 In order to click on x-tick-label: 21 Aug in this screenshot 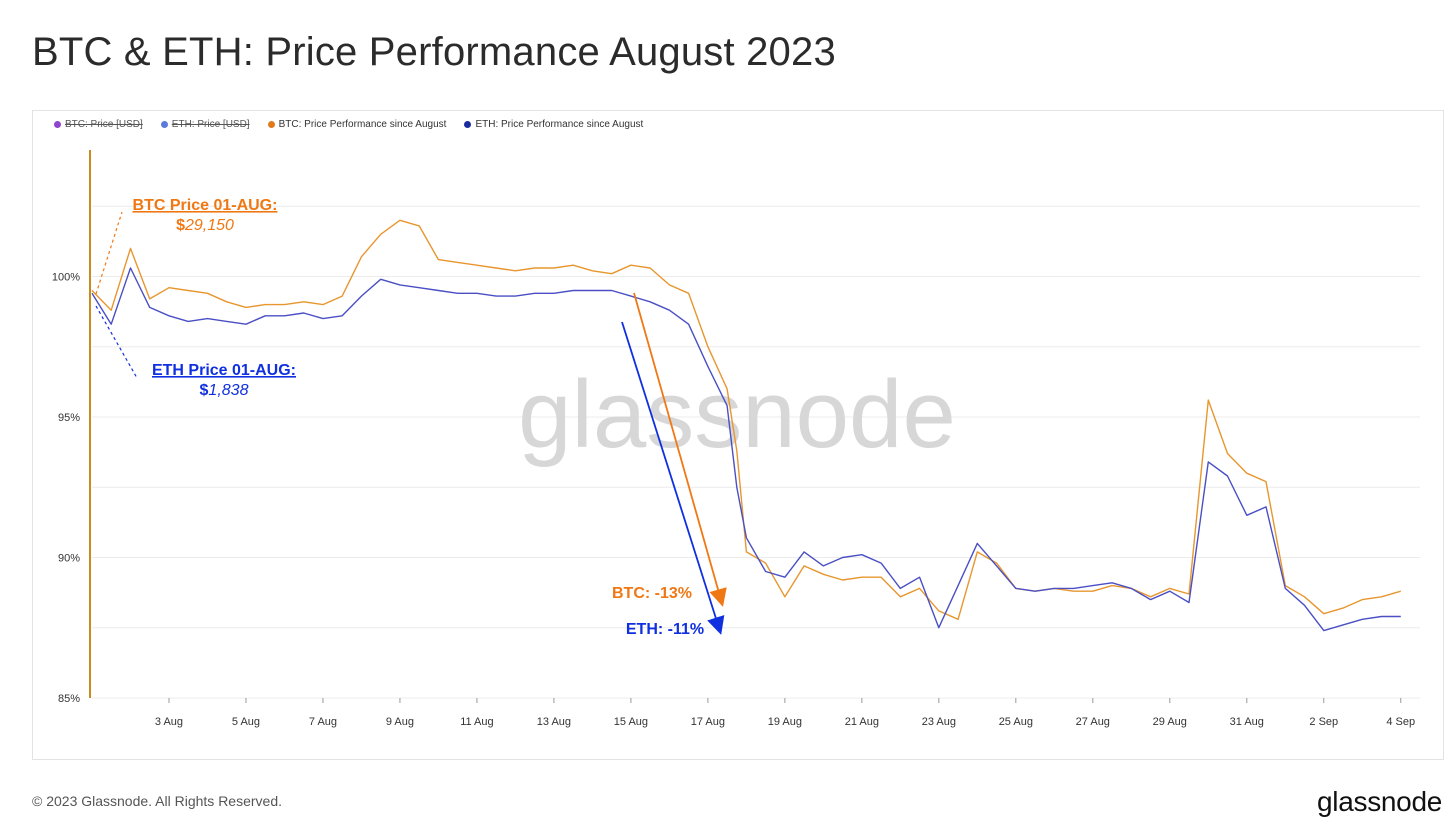, I will do `click(862, 722)`.